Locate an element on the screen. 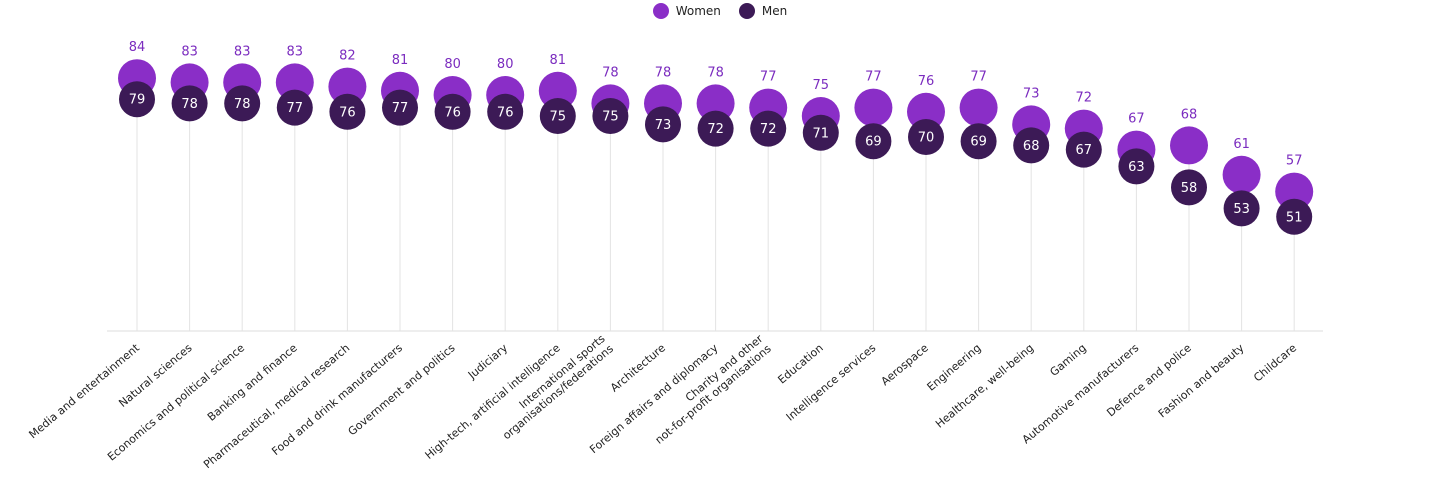 Image resolution: width=1440 pixels, height=480 pixels. category-group: 80 76 Judiciary is located at coordinates (495, 219).